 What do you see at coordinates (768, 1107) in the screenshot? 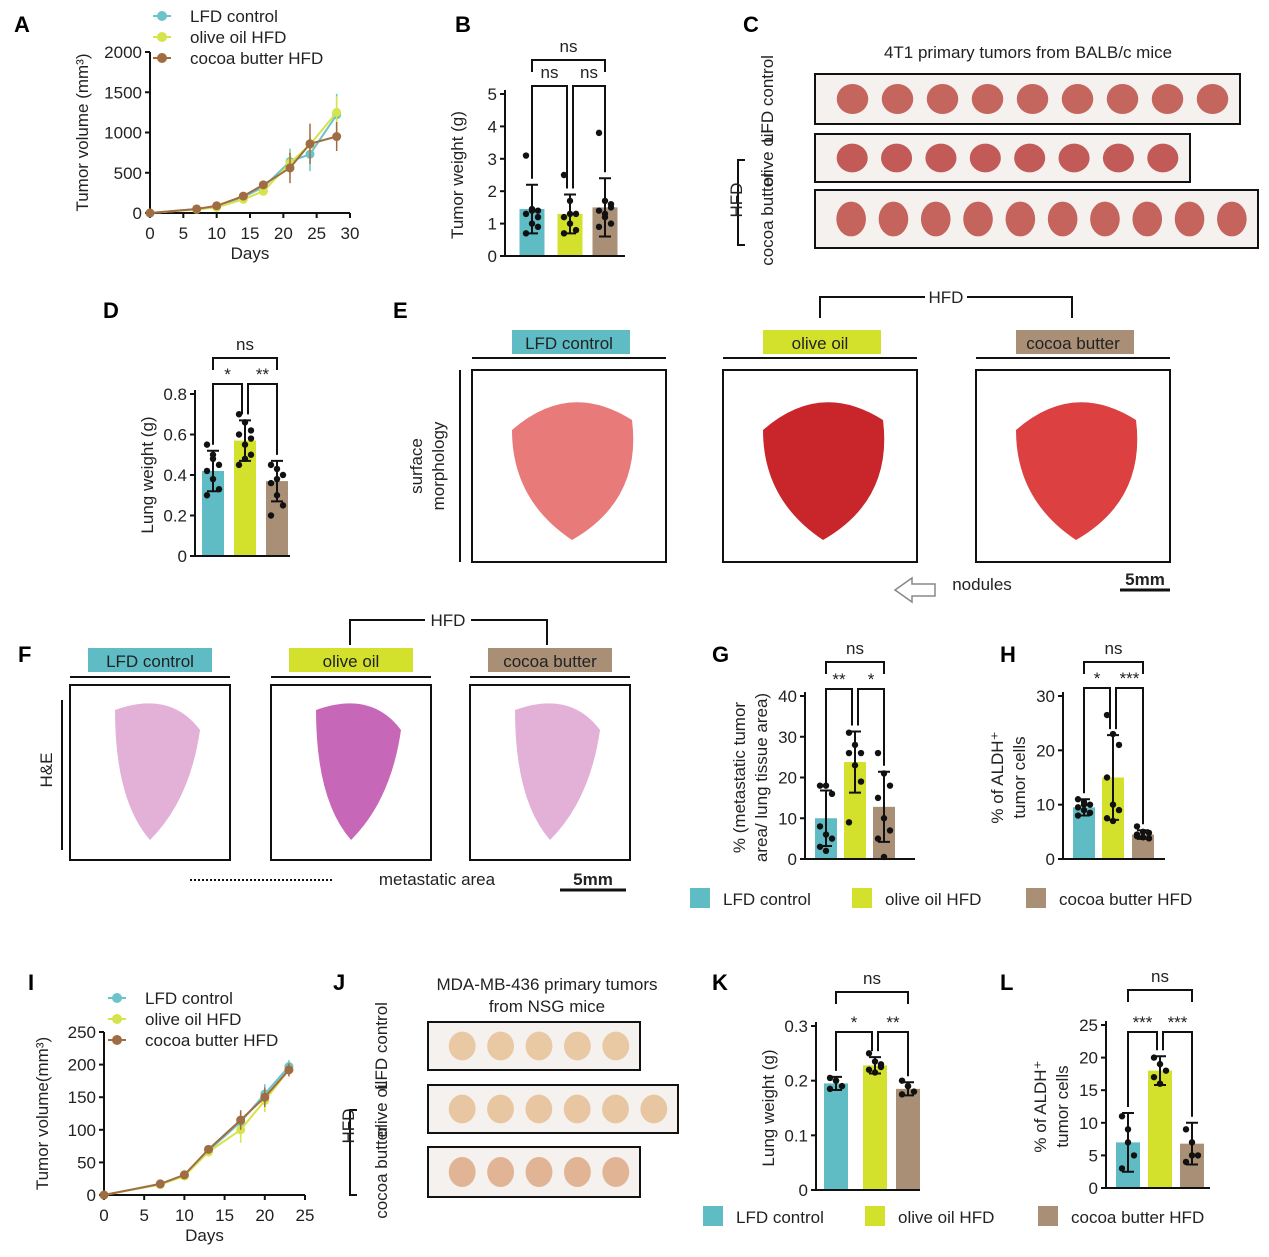
I see `y-axis-label: Lung weight (g)` at bounding box center [768, 1107].